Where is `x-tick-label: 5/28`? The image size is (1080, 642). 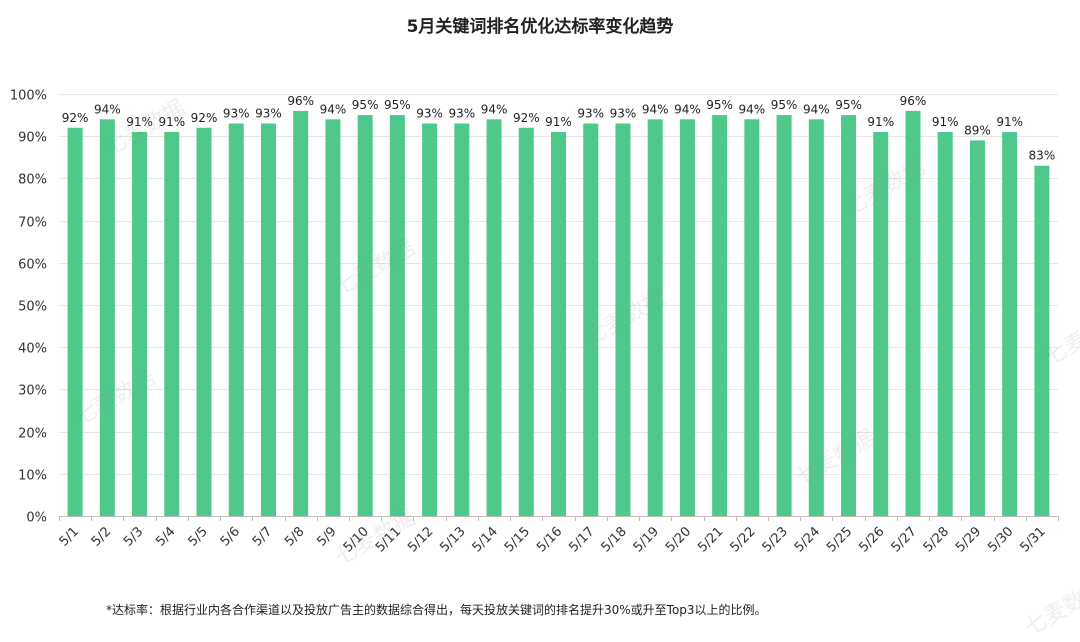 x-tick-label: 5/28 is located at coordinates (936, 539).